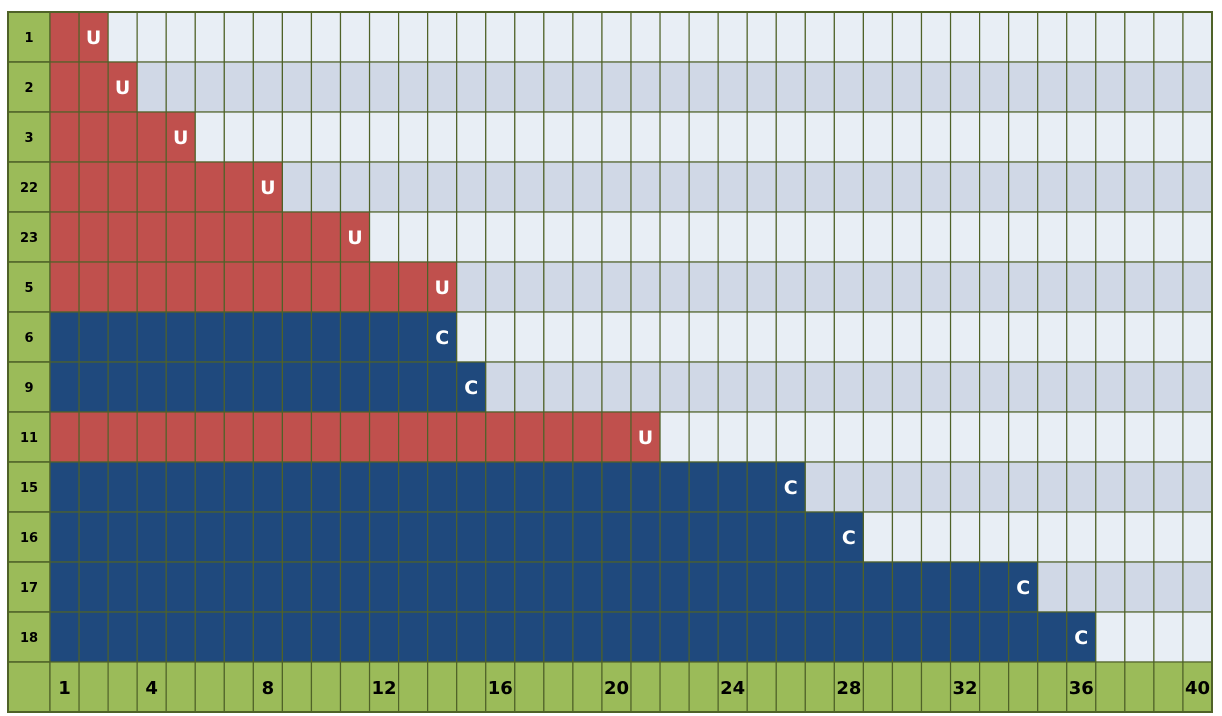 This screenshot has width=1222, height=716. I want to click on x-tick-label: 32, so click(965, 688).